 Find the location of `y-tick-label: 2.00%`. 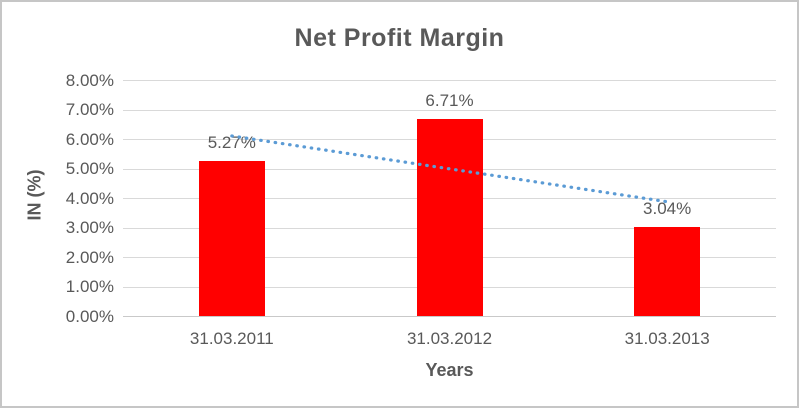

y-tick-label: 2.00% is located at coordinates (89, 257).